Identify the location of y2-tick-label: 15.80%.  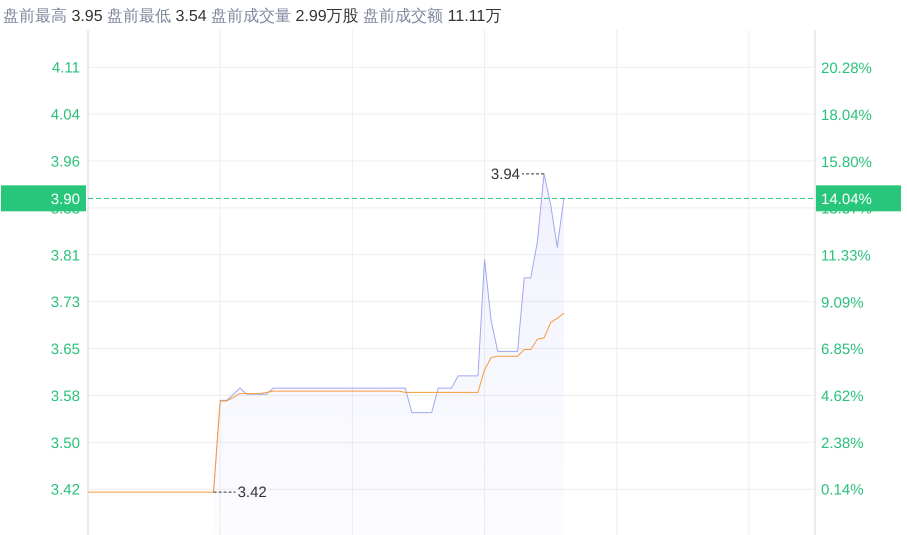
(846, 162).